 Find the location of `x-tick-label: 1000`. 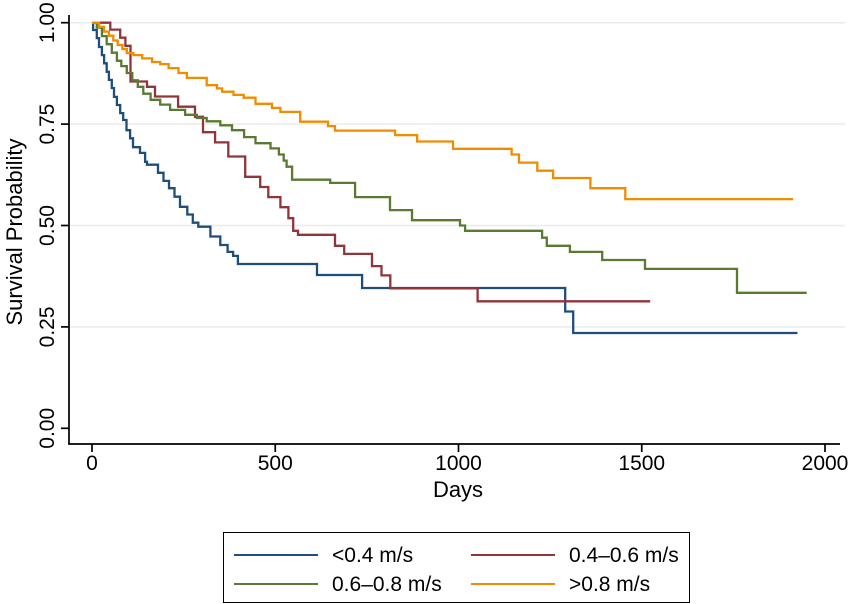

x-tick-label: 1000 is located at coordinates (458, 463).